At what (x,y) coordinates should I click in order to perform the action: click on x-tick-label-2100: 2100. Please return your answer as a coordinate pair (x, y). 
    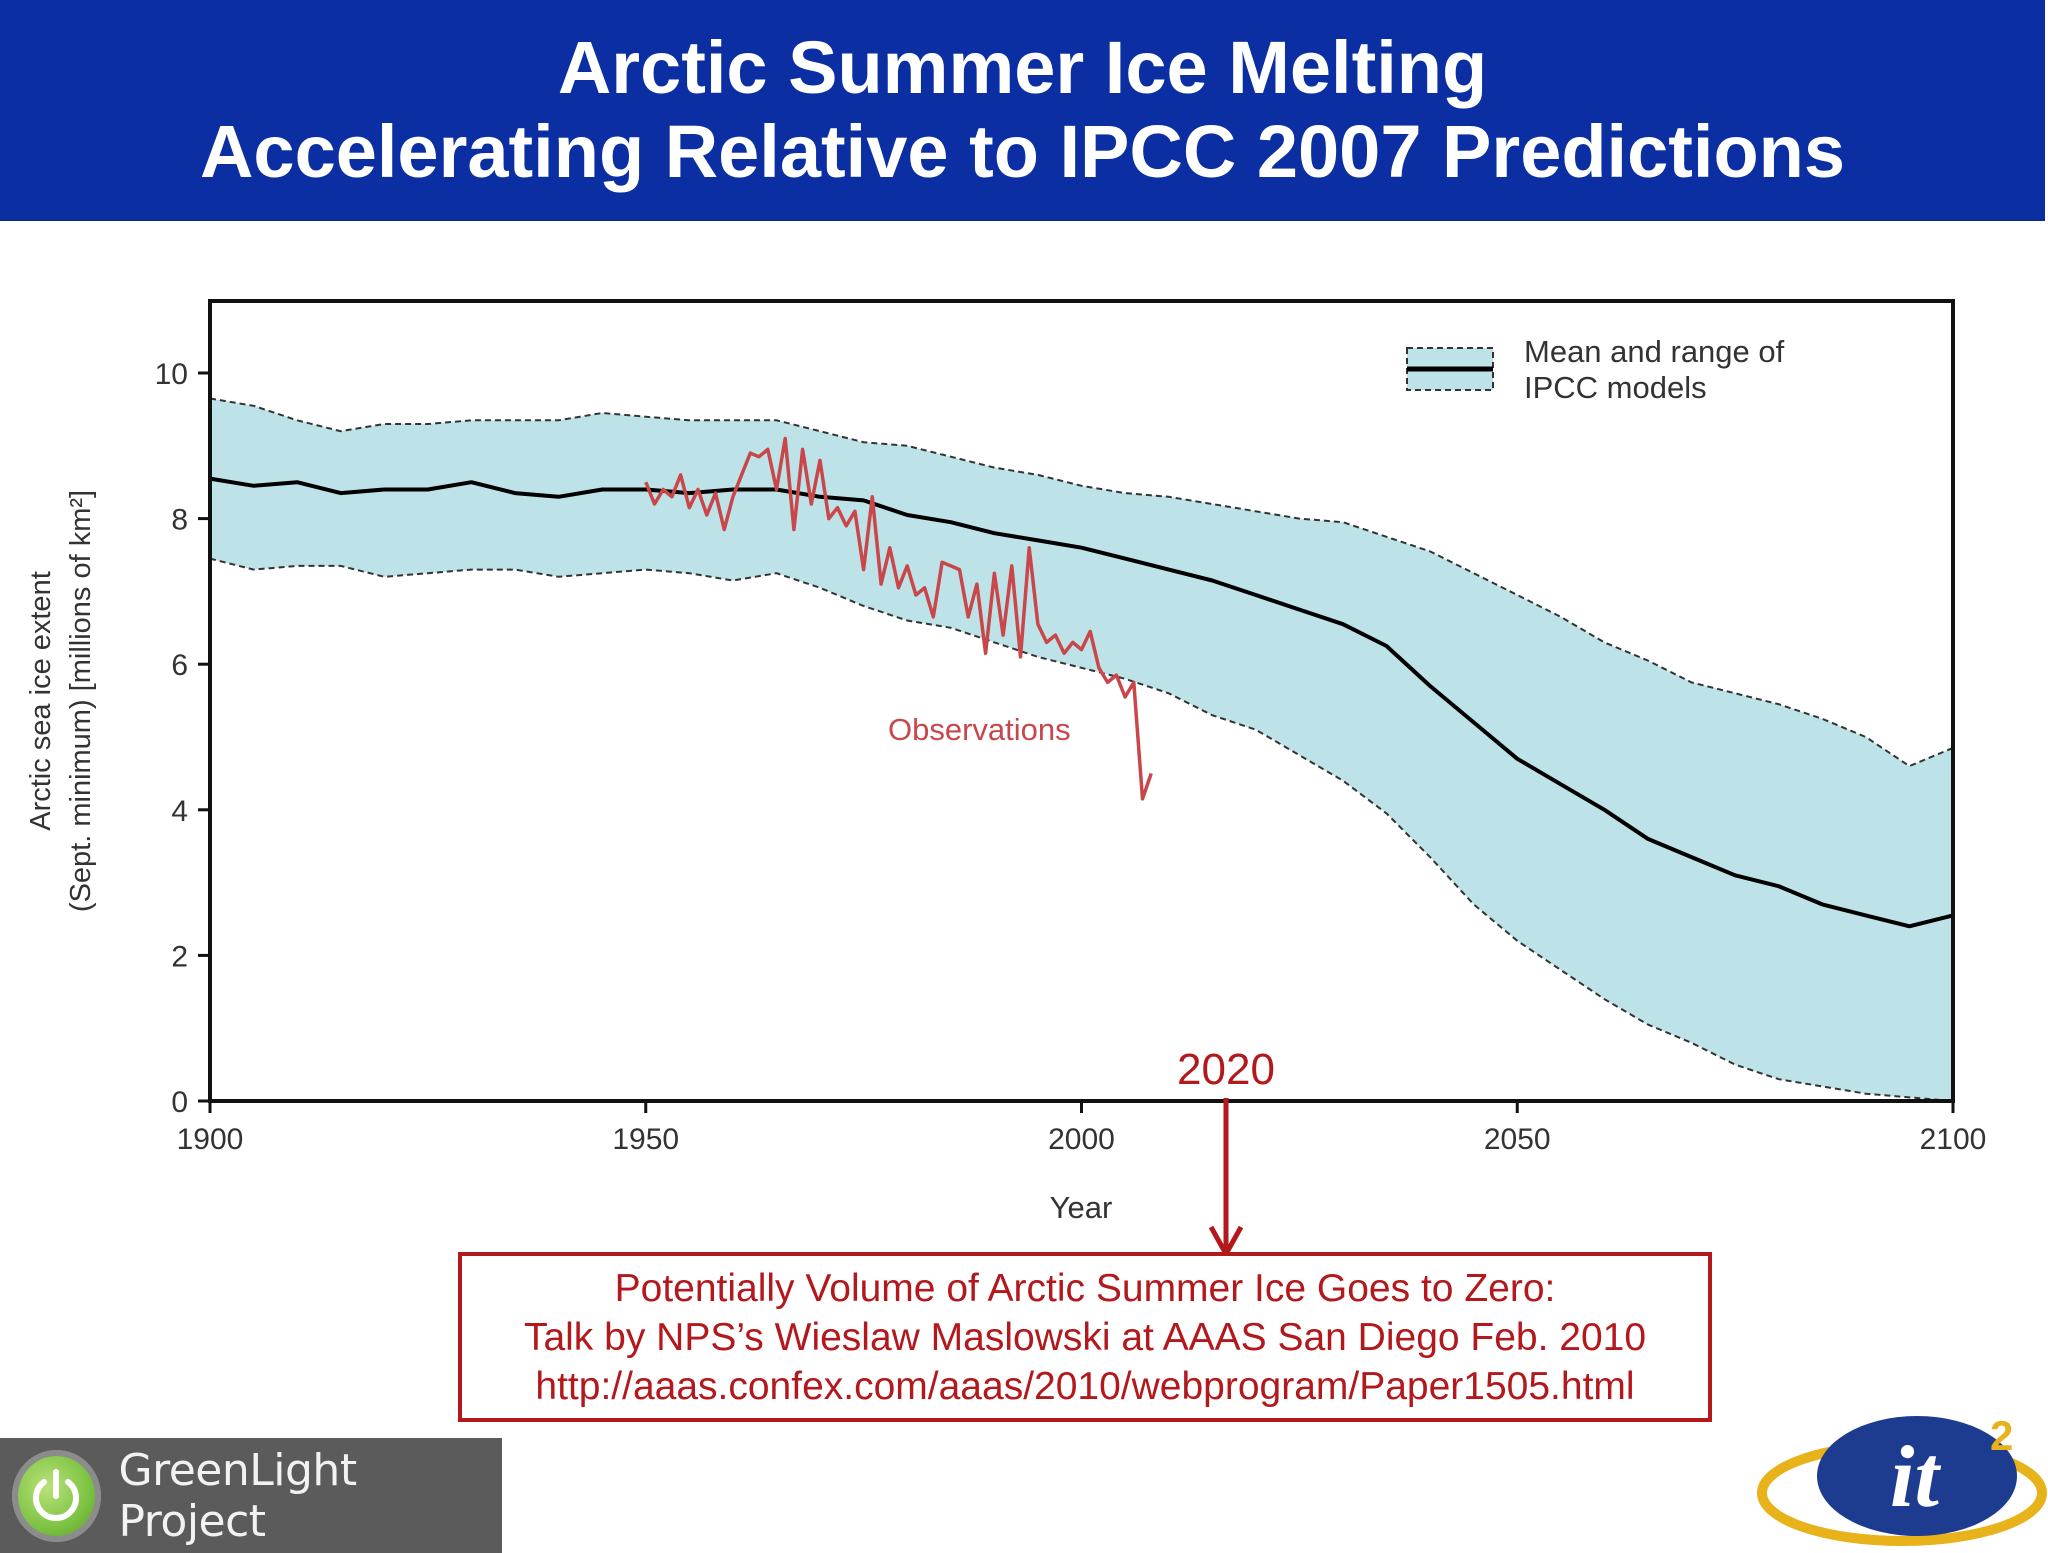
    Looking at the image, I should click on (1953, 1139).